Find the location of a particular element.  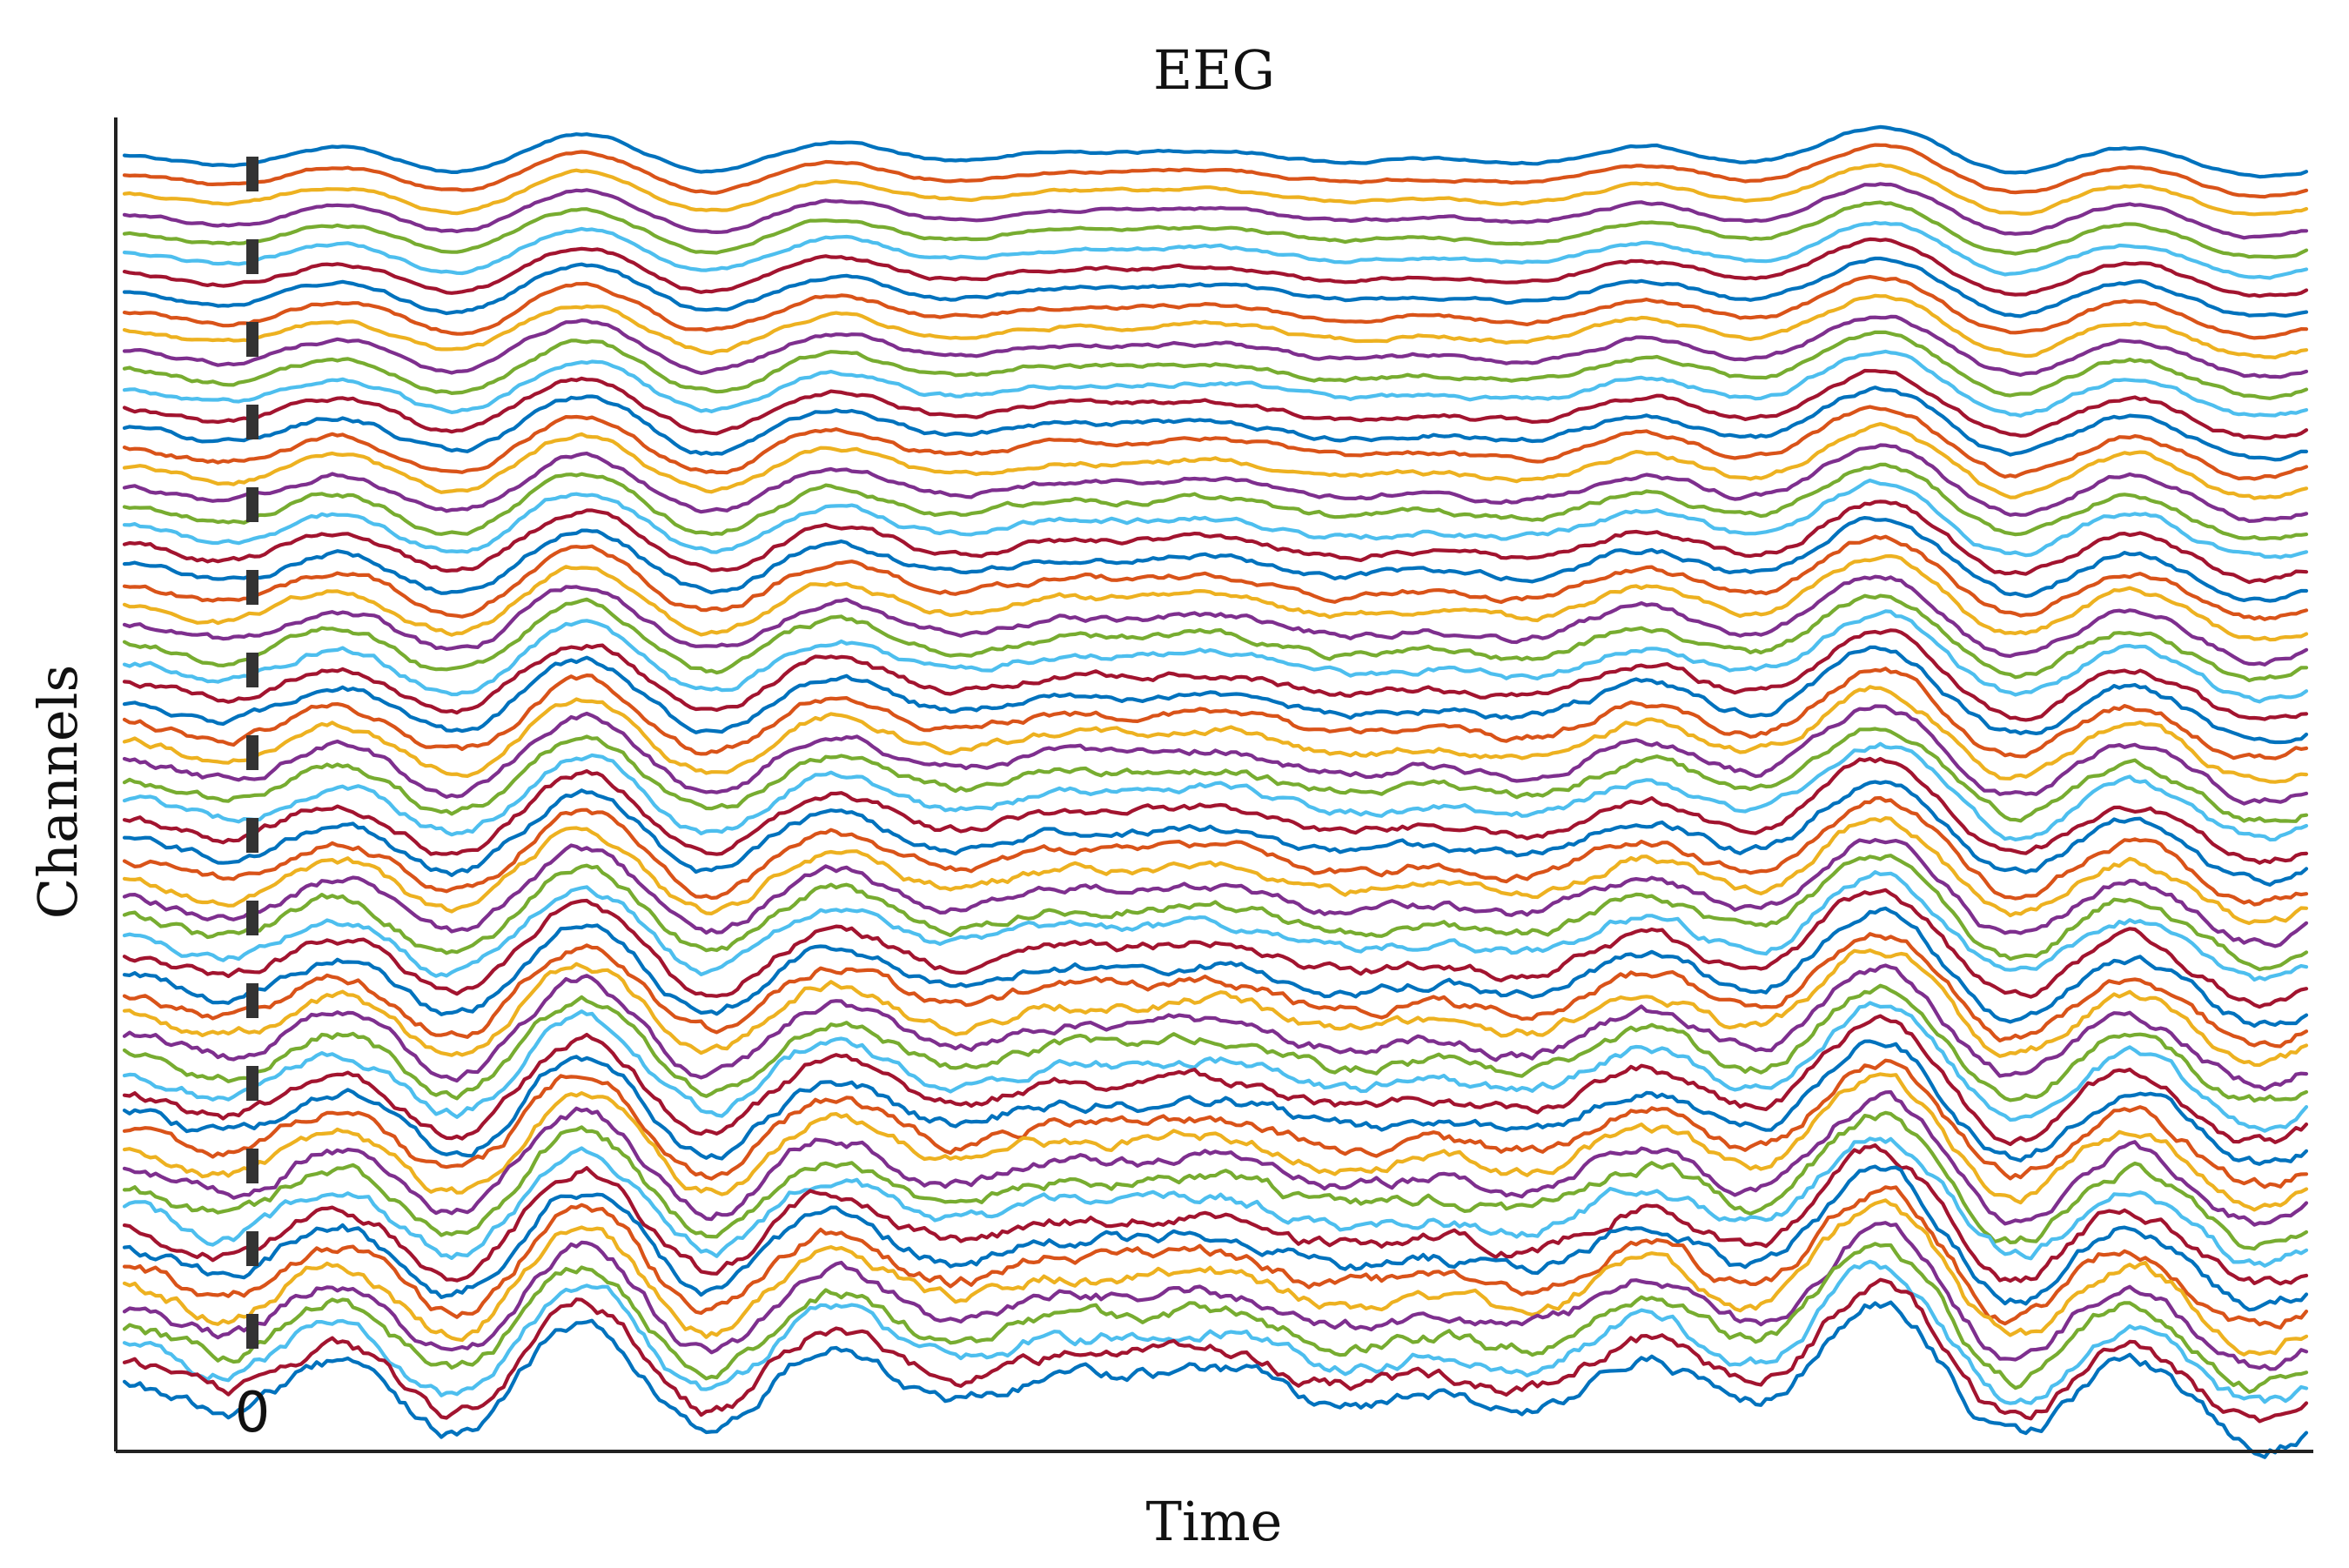

y-axis-label: Channels is located at coordinates (58, 793).